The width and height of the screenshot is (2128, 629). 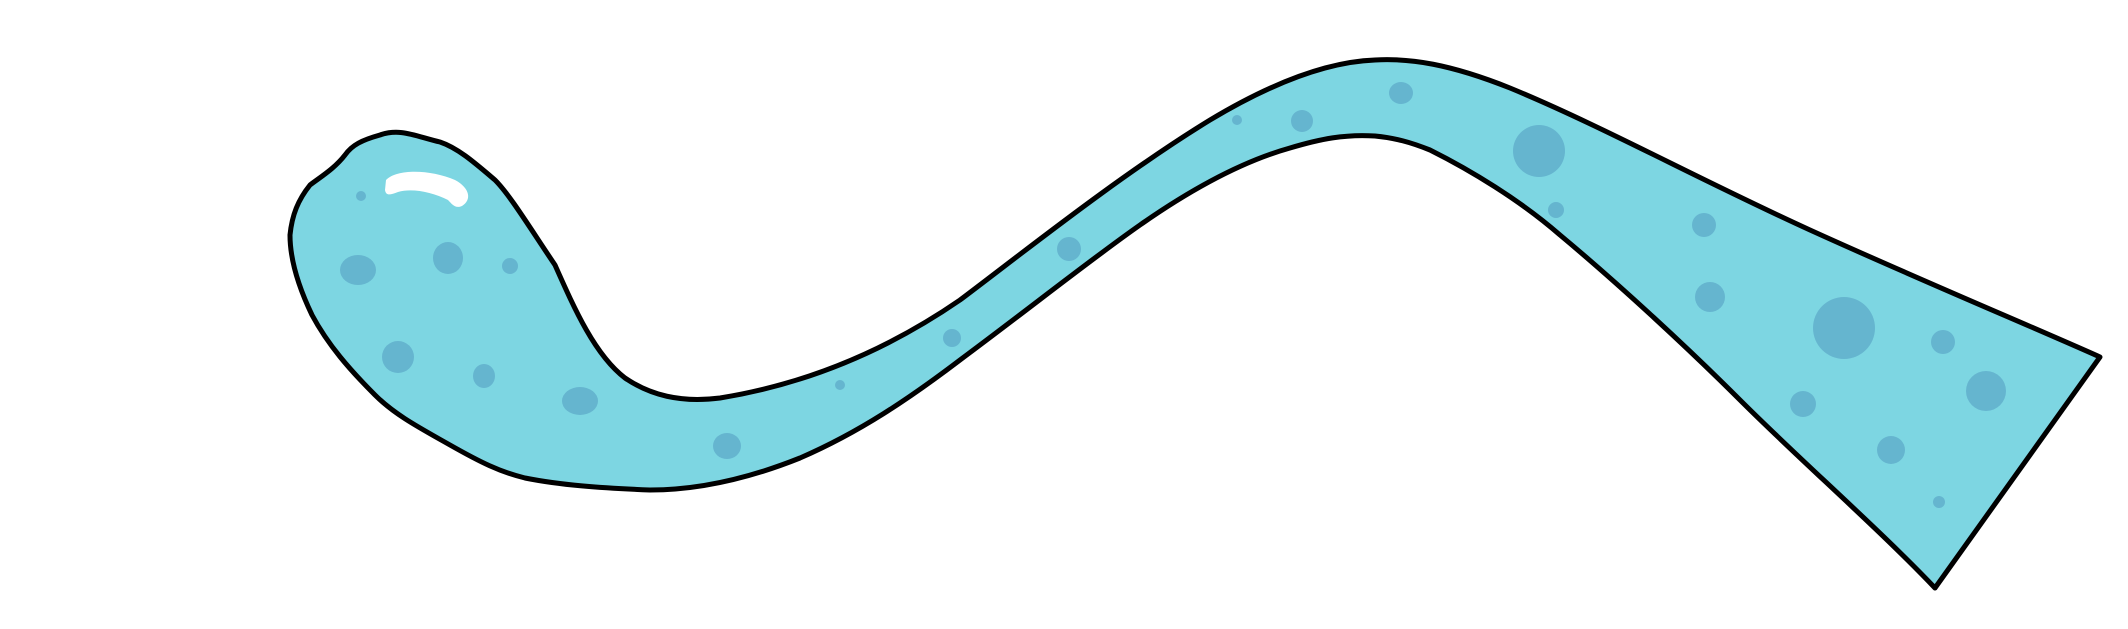 I want to click on highlight, so click(x=427, y=189).